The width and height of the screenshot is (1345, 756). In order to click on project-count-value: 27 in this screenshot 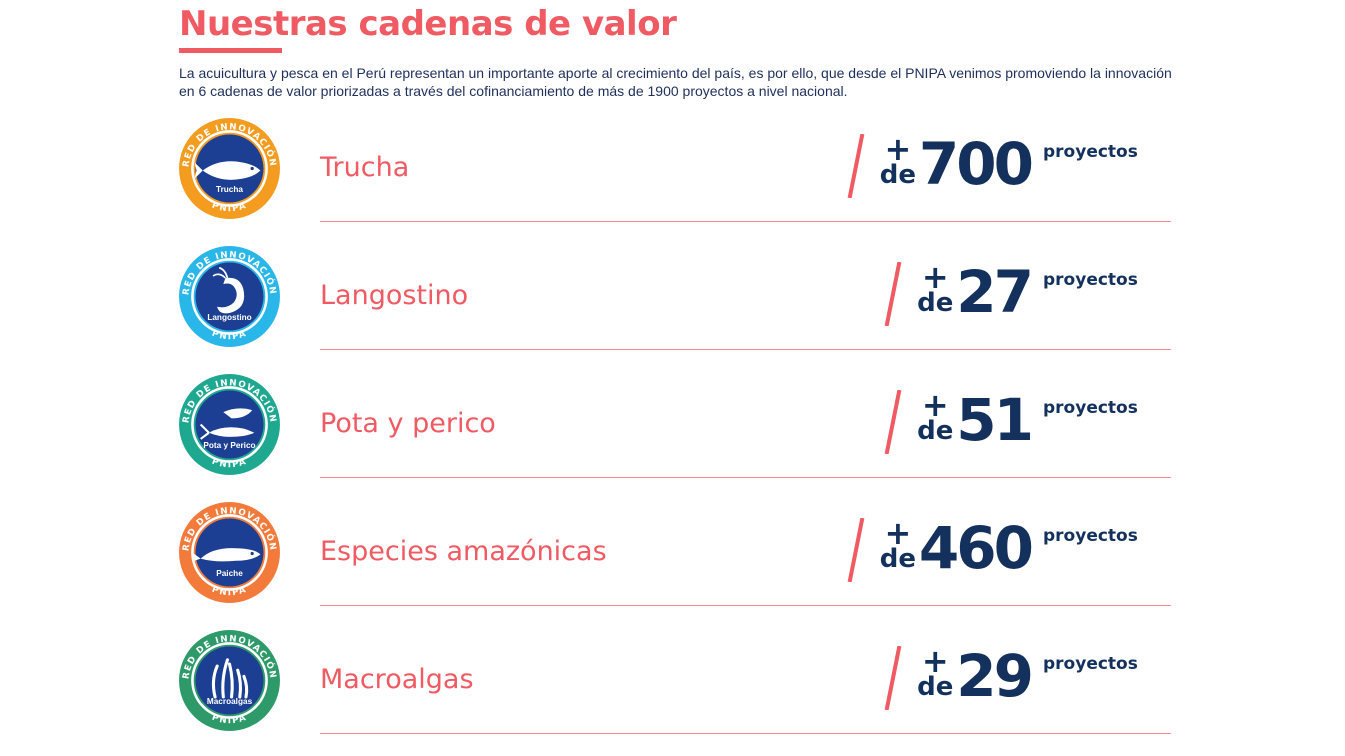, I will do `click(995, 292)`.